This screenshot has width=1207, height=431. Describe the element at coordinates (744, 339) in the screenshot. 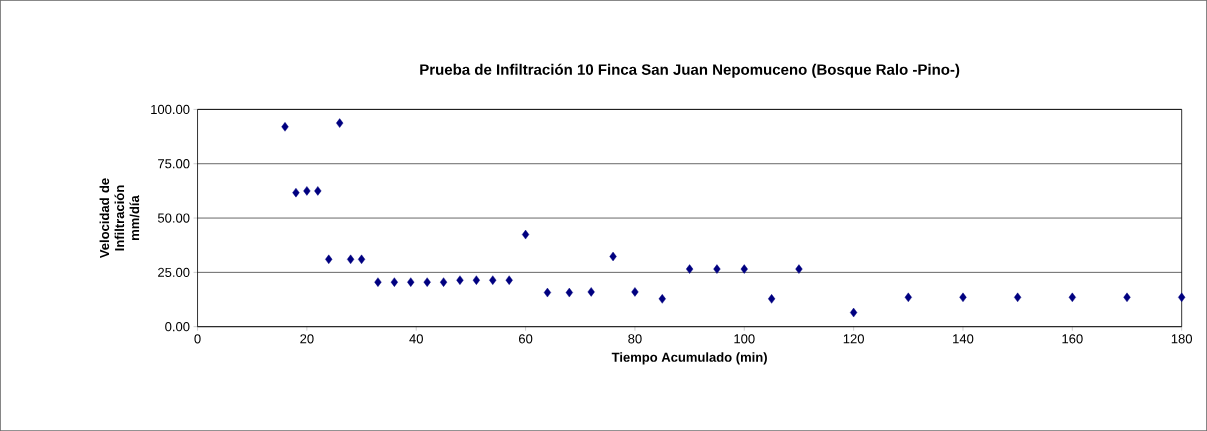

I see `x-tick-label: 100` at that location.